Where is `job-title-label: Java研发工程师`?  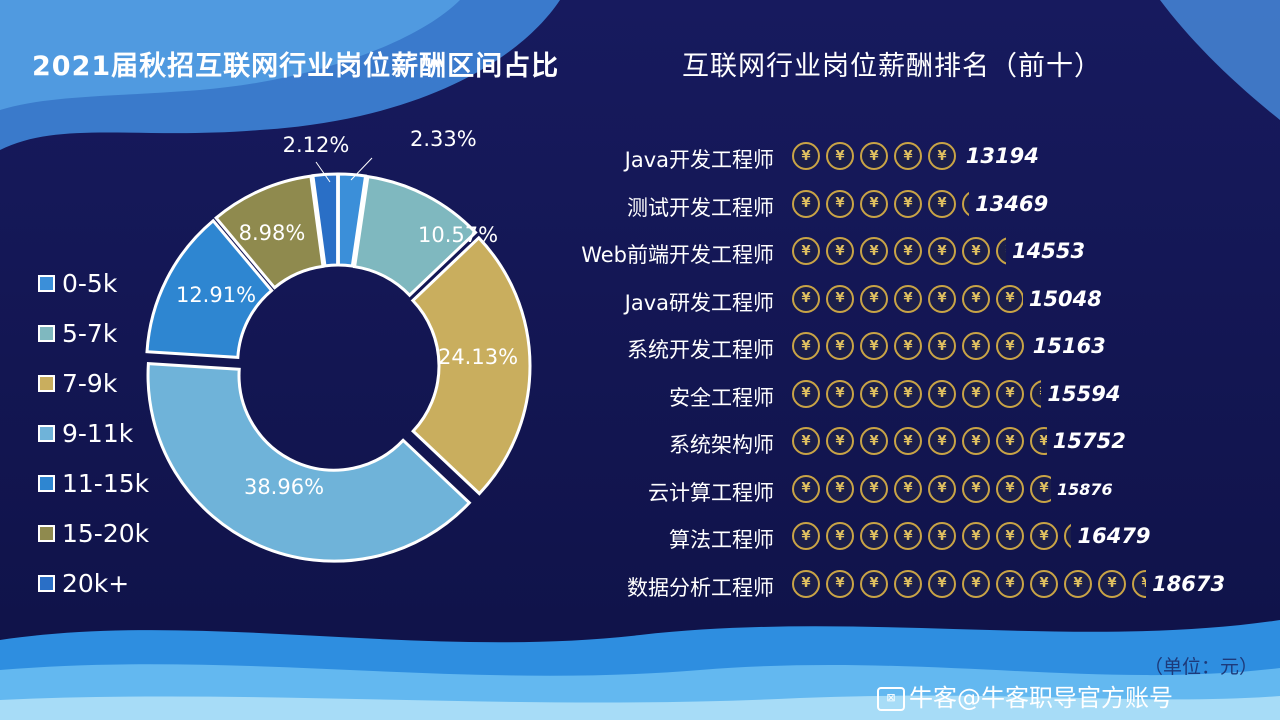 job-title-label: Java研发工程师 is located at coordinates (699, 302).